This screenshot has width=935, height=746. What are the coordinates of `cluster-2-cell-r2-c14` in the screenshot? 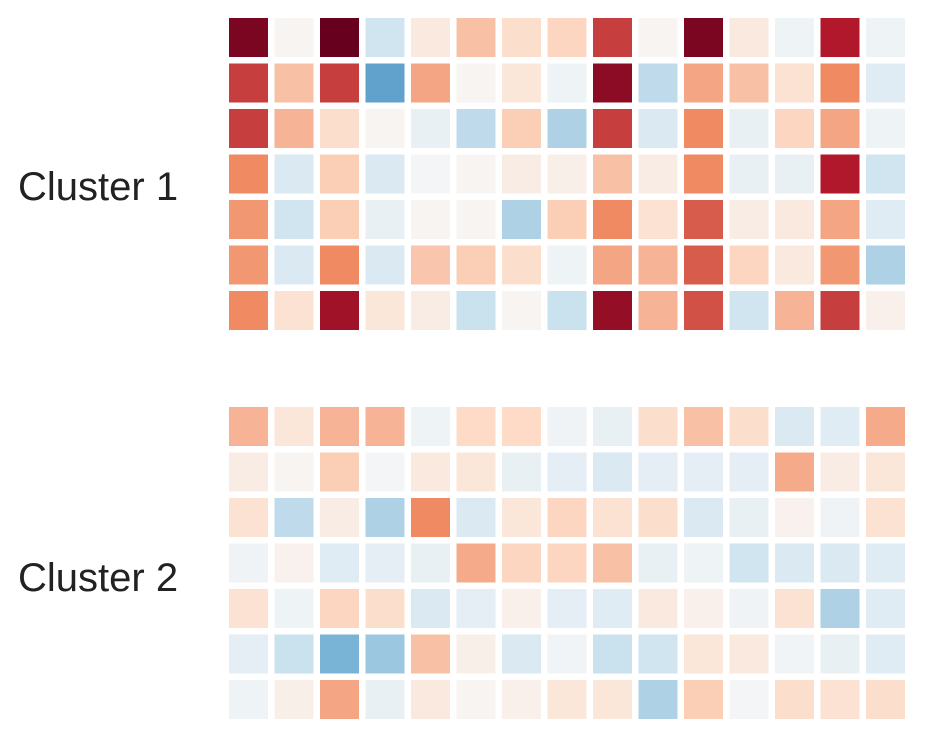 It's located at (840, 472).